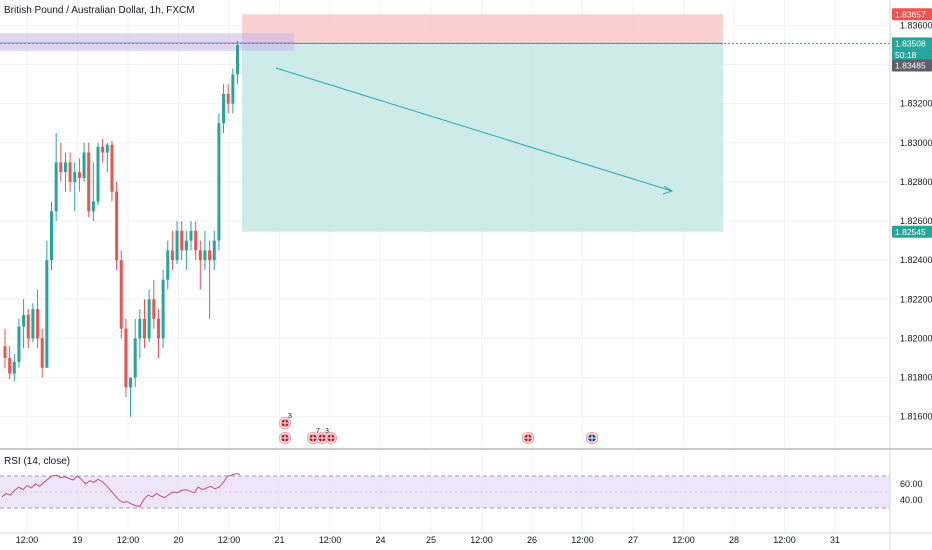 This screenshot has width=932, height=550. I want to click on price-tick-label: 1.83000, so click(916, 143).